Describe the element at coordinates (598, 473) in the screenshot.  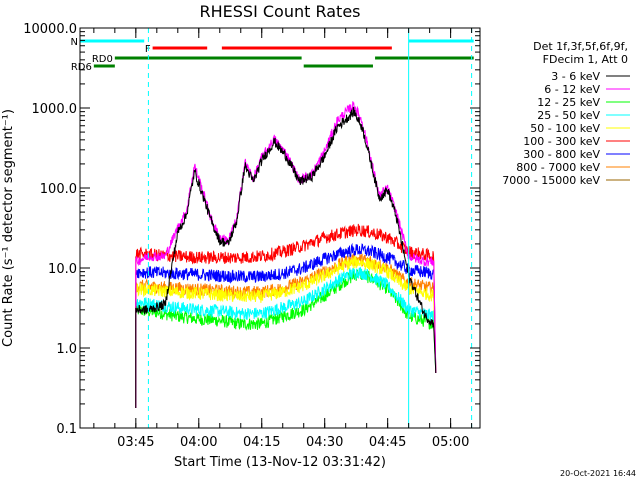
I see `footer-date: 20-Oct-2021 16:44` at that location.